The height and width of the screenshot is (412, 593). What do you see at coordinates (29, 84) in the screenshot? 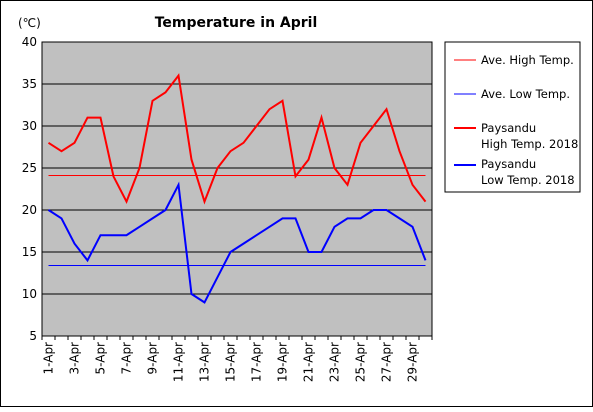
I see `y-tick-label: 35` at bounding box center [29, 84].